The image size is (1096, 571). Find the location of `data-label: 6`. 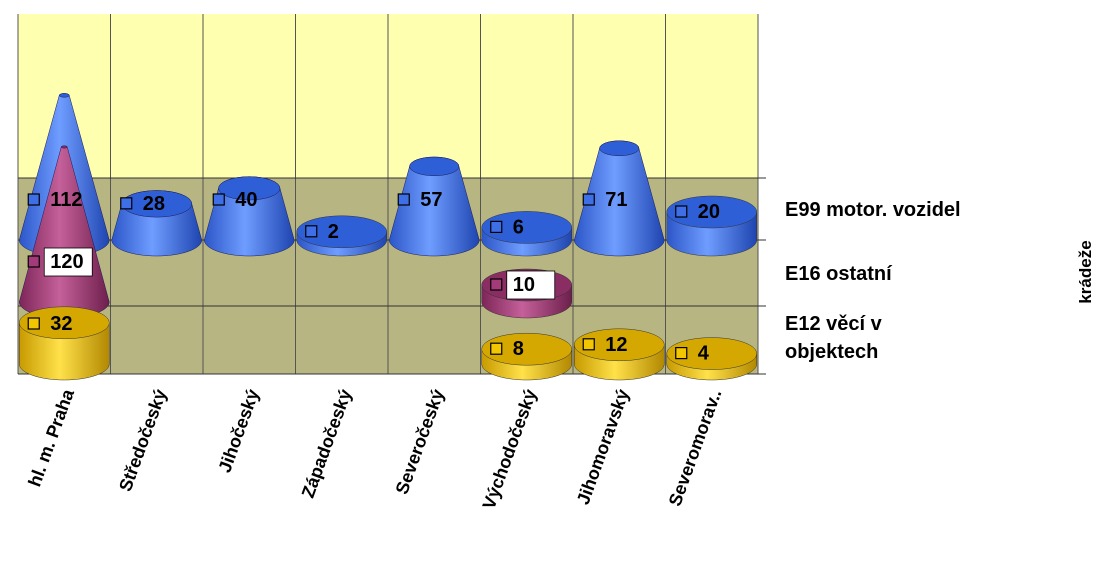

data-label: 6 is located at coordinates (518, 227).